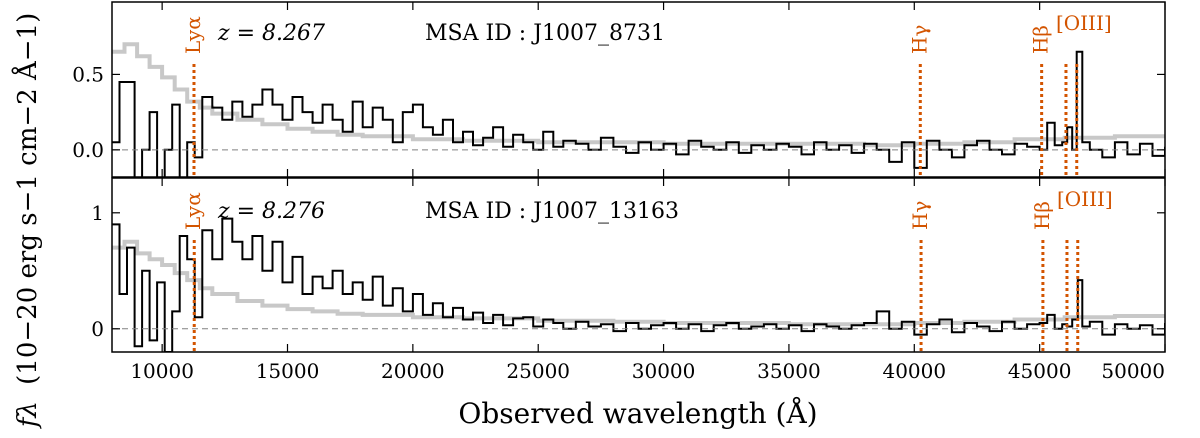 The image size is (1200, 438). I want to click on top-msa-label: MSA ID : J1007_8731, so click(545, 33).